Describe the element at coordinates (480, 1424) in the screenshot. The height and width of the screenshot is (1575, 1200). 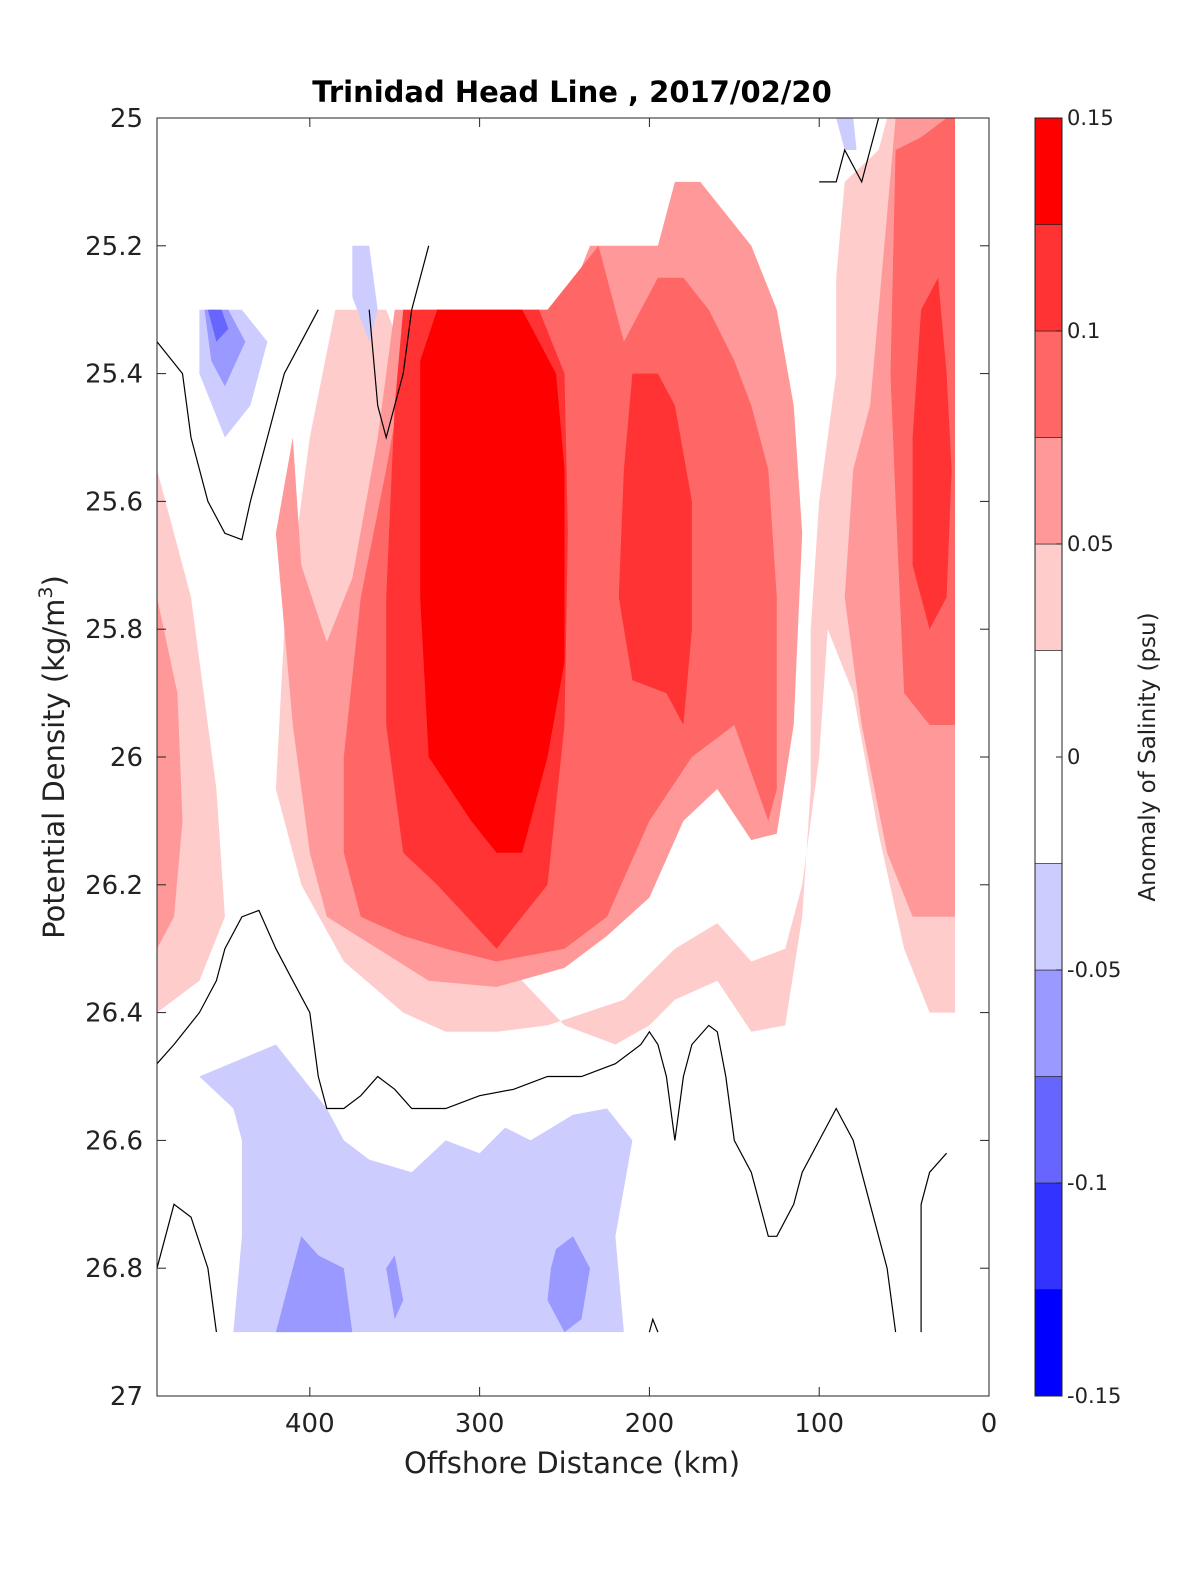
I see `x-tick-label-1: 300` at that location.